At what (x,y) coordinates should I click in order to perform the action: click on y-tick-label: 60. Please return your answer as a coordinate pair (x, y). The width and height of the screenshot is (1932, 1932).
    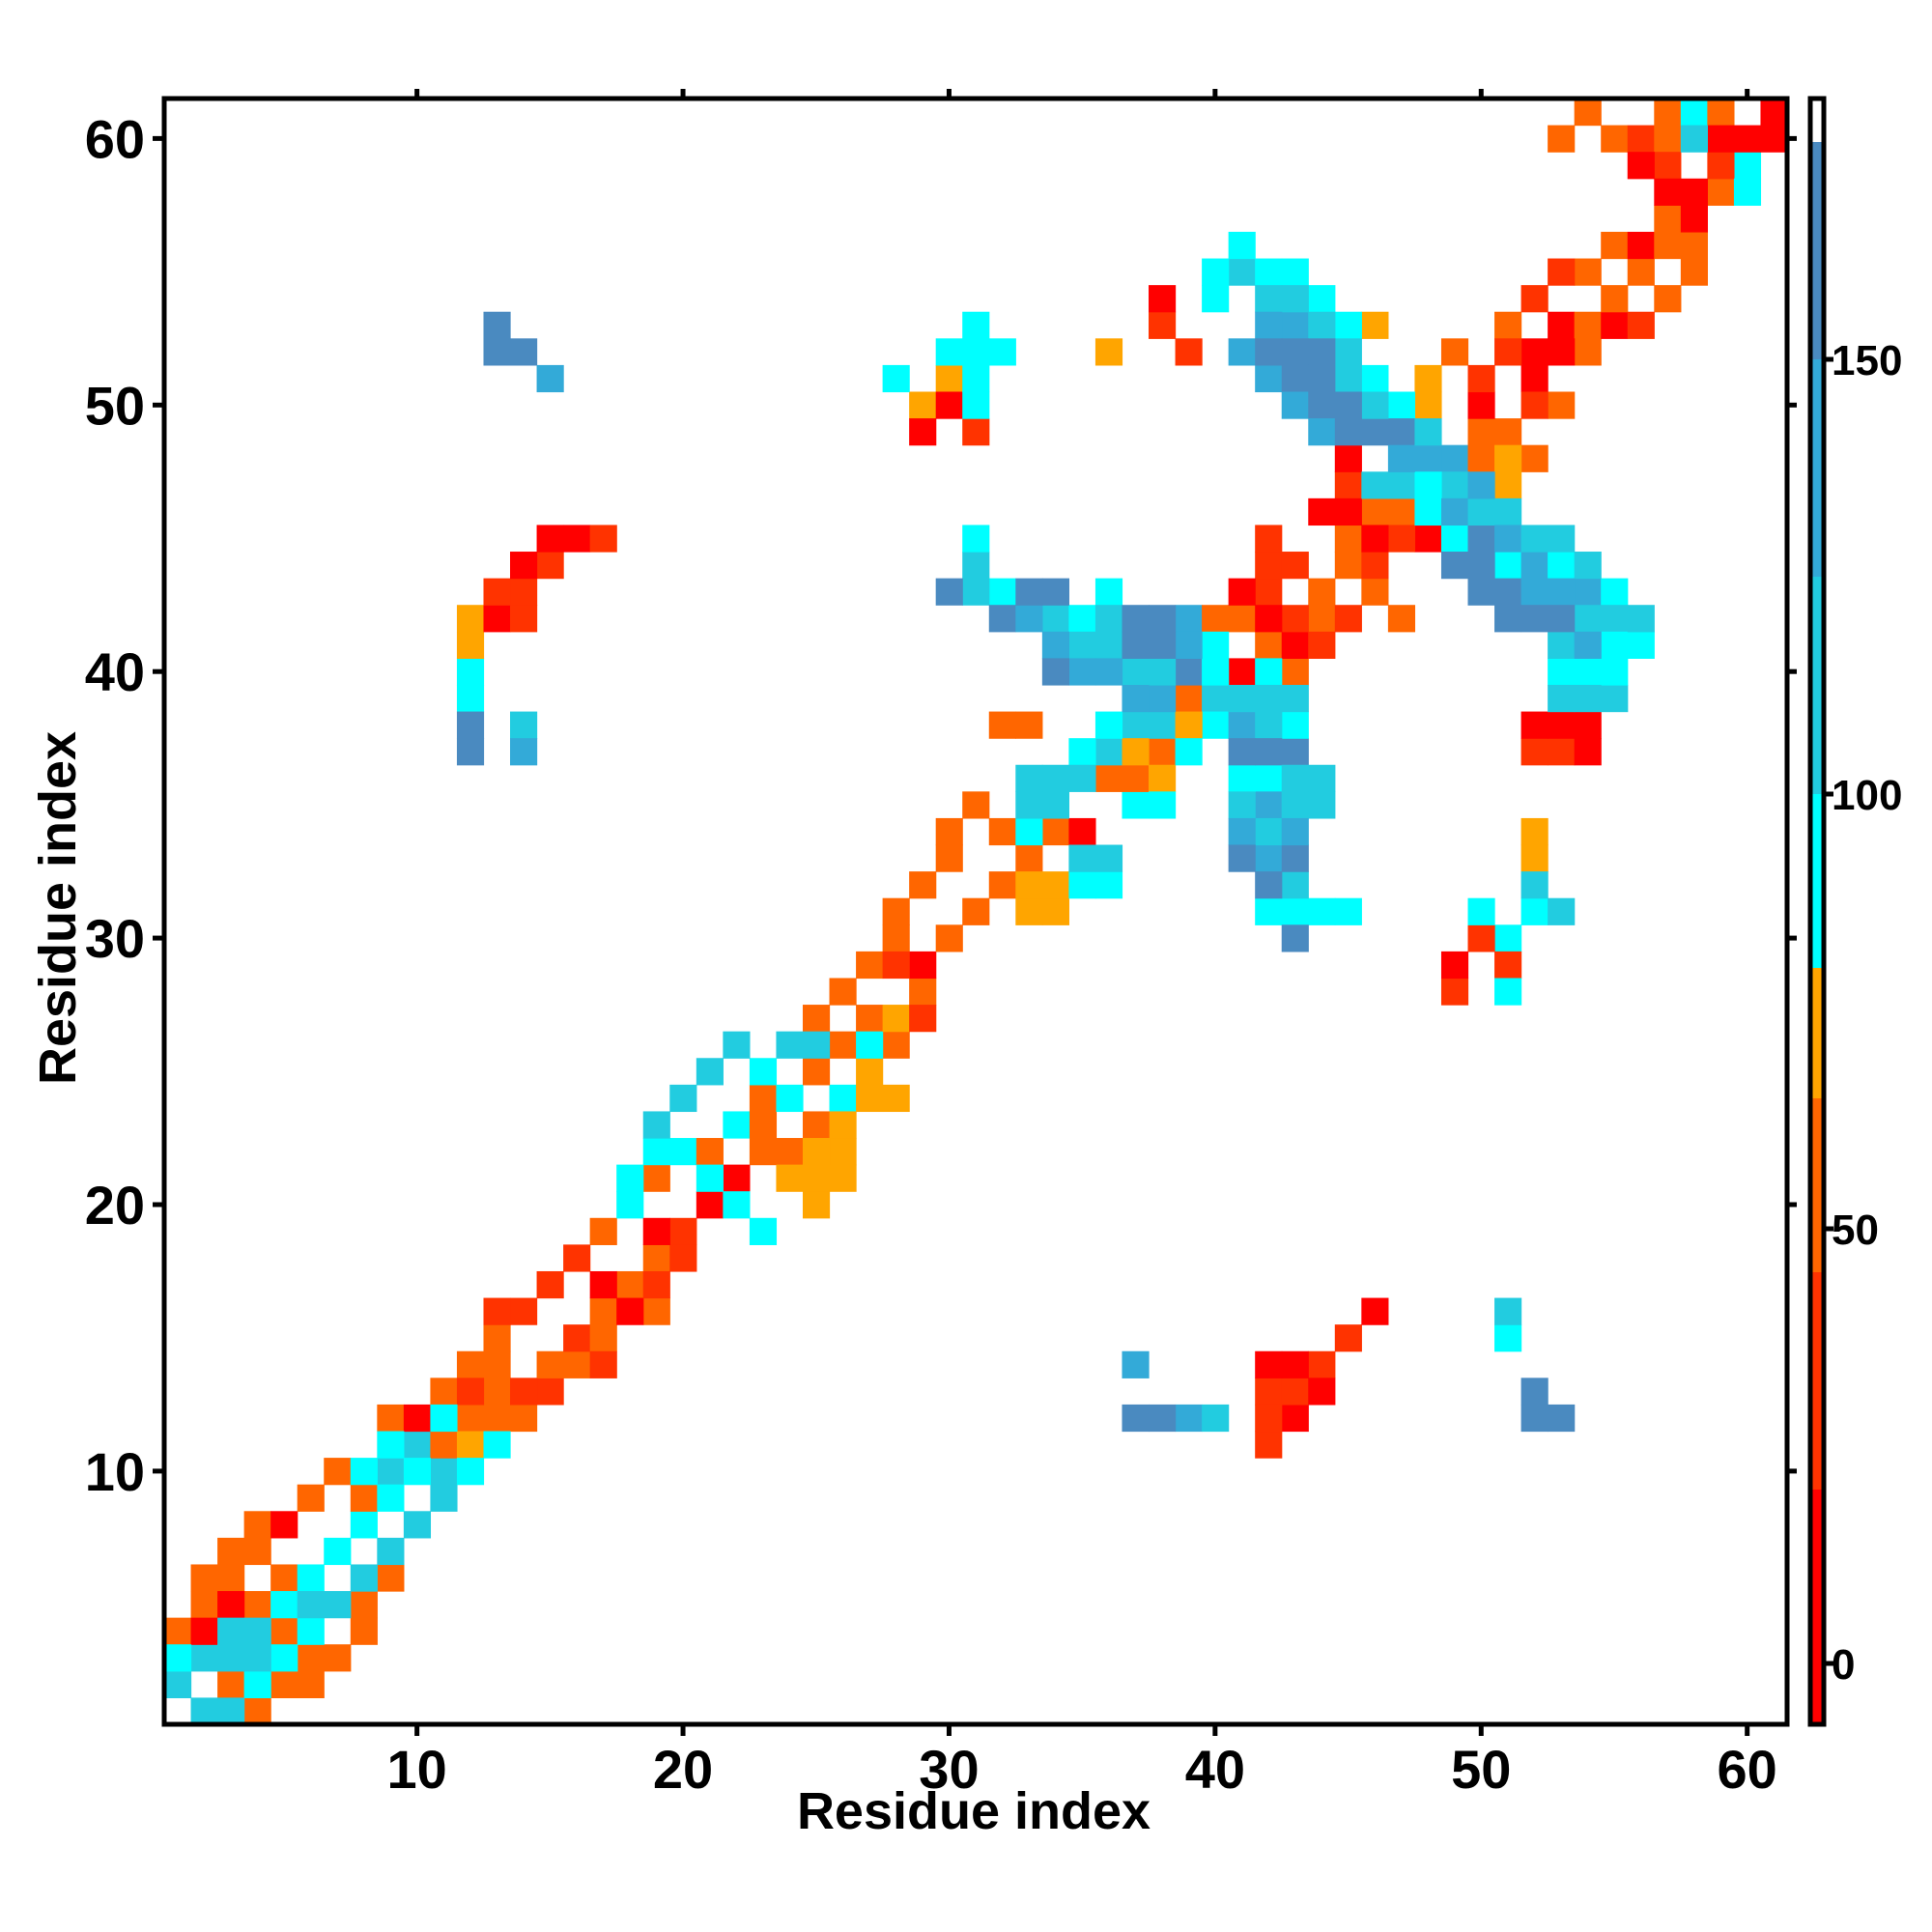
    Looking at the image, I should click on (115, 138).